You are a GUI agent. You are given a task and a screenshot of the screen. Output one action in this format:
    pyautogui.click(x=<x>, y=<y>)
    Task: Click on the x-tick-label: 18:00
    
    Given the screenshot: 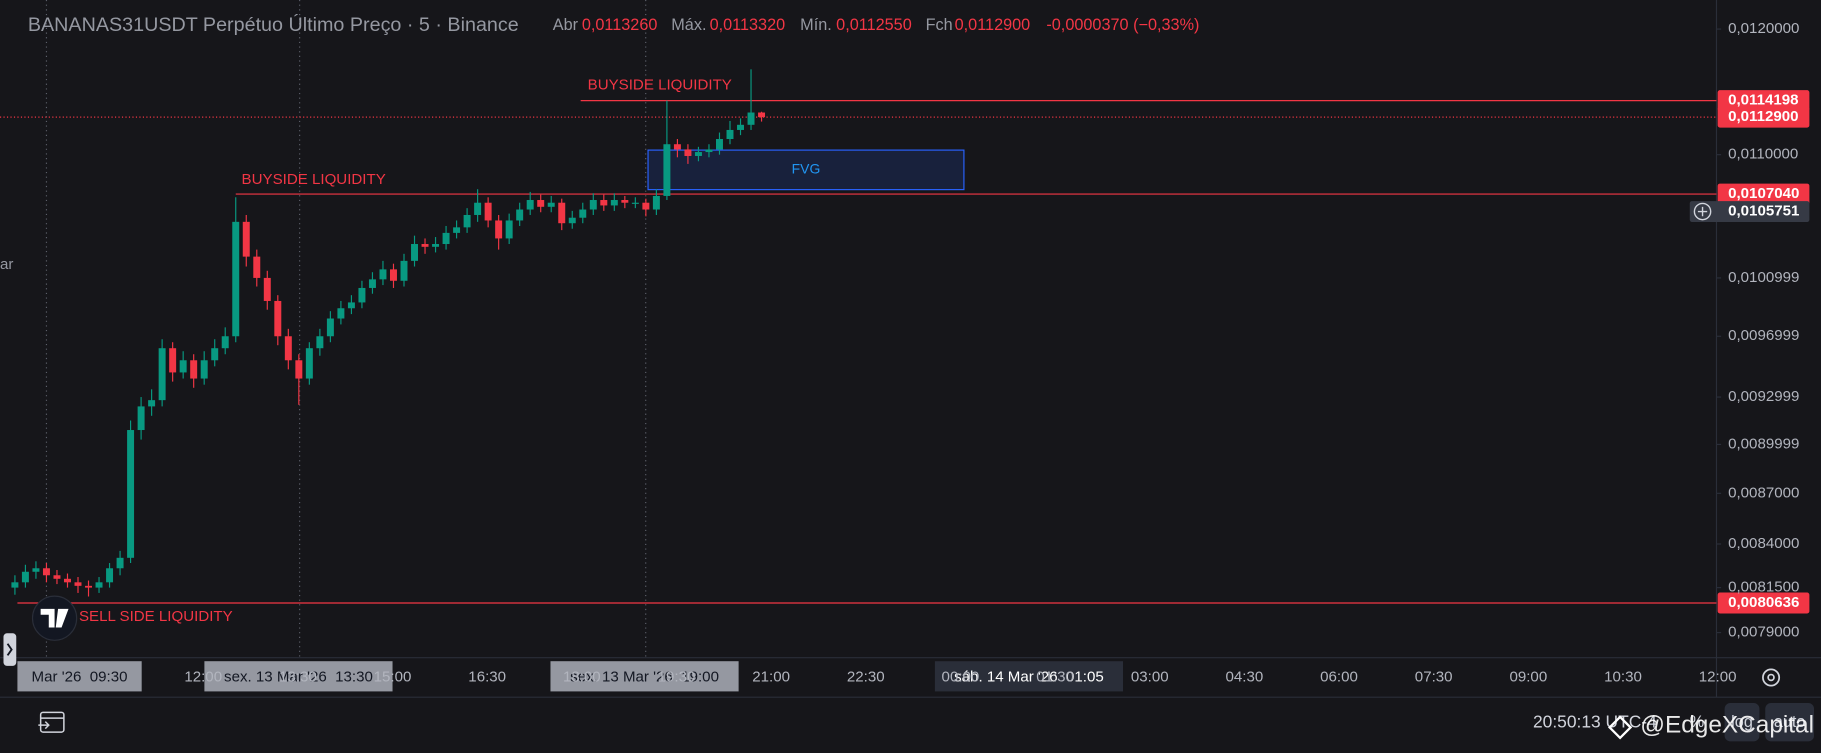 What is the action you would take?
    pyautogui.click(x=582, y=676)
    